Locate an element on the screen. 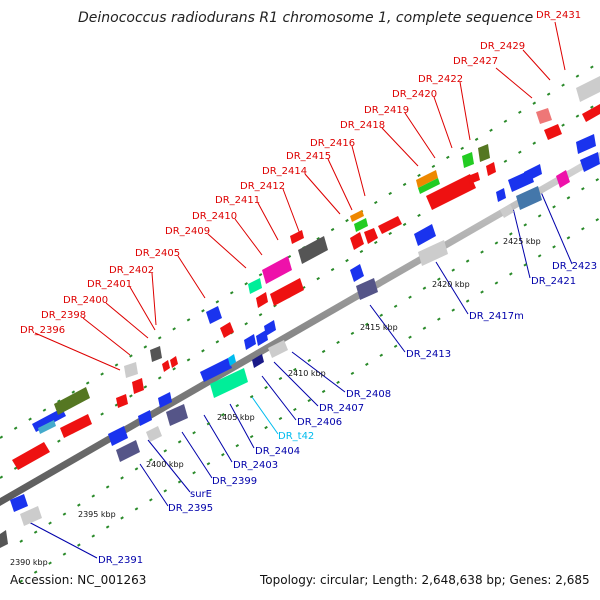 The height and width of the screenshot is (600, 600). gene-label: DR_2395 is located at coordinates (190, 508).